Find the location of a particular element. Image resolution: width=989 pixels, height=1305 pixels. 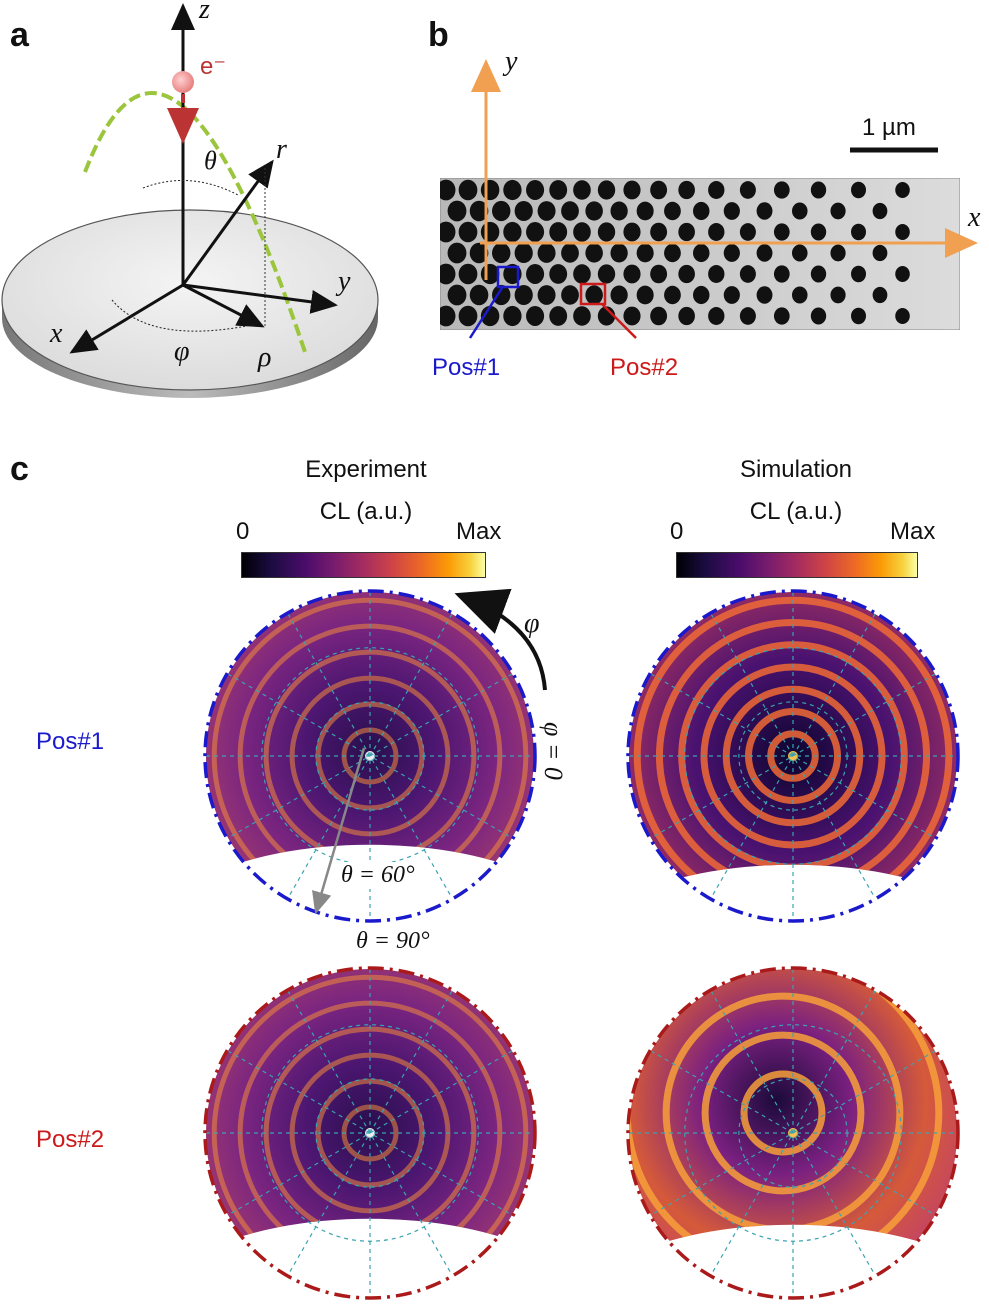

polar-grid-spoke is located at coordinates (793, 1133).